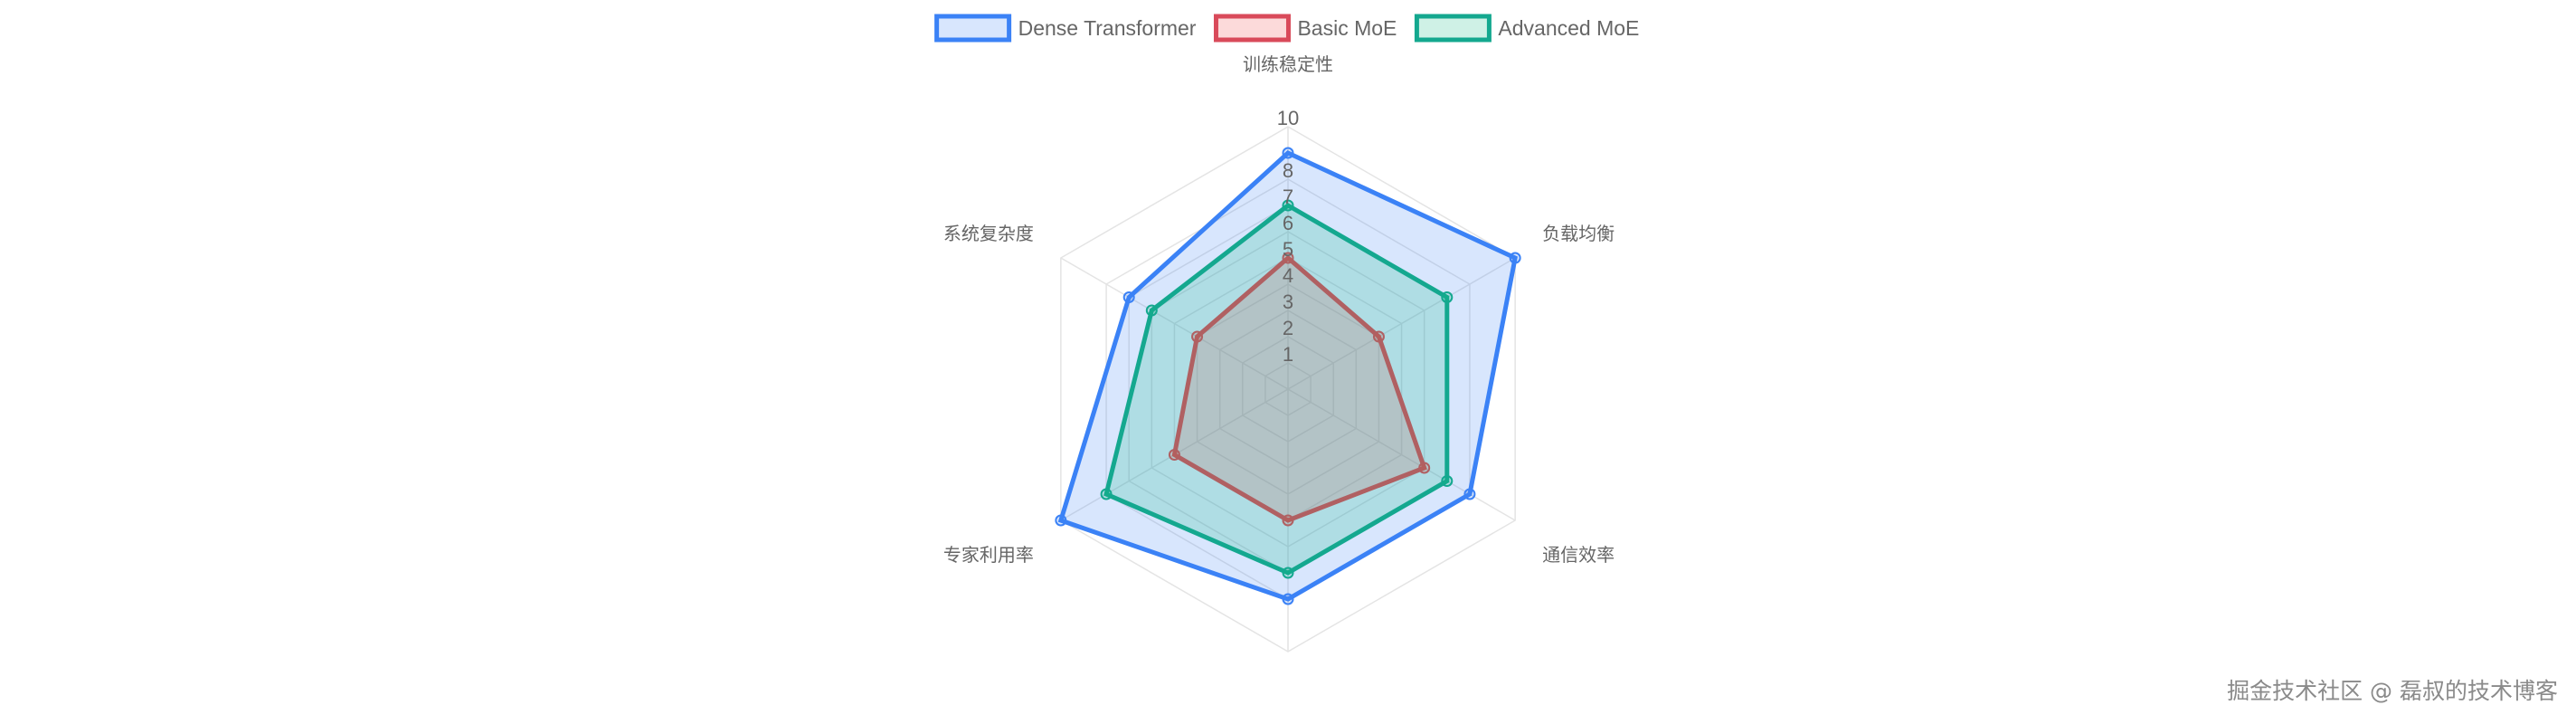  I want to click on legend-label-2: Advanced MoE, so click(1568, 28).